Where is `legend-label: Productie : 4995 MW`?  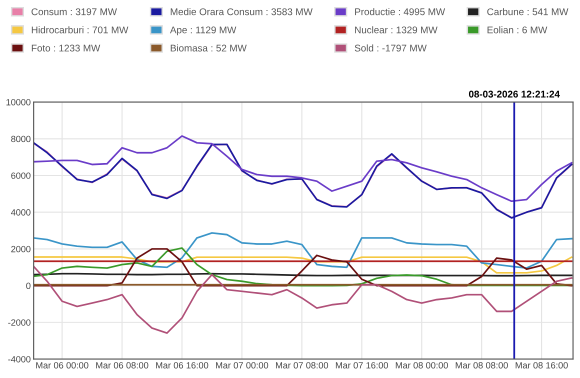
legend-label: Productie : 4995 MW is located at coordinates (400, 12).